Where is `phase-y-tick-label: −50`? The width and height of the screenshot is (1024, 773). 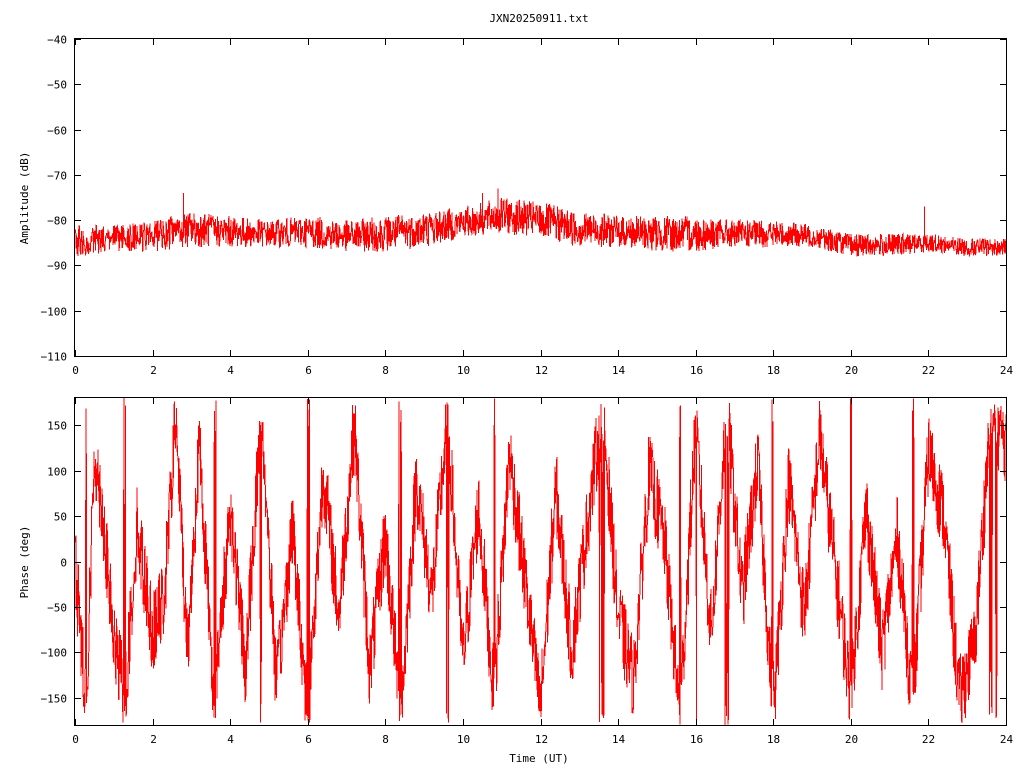 phase-y-tick-label: −50 is located at coordinates (57, 608).